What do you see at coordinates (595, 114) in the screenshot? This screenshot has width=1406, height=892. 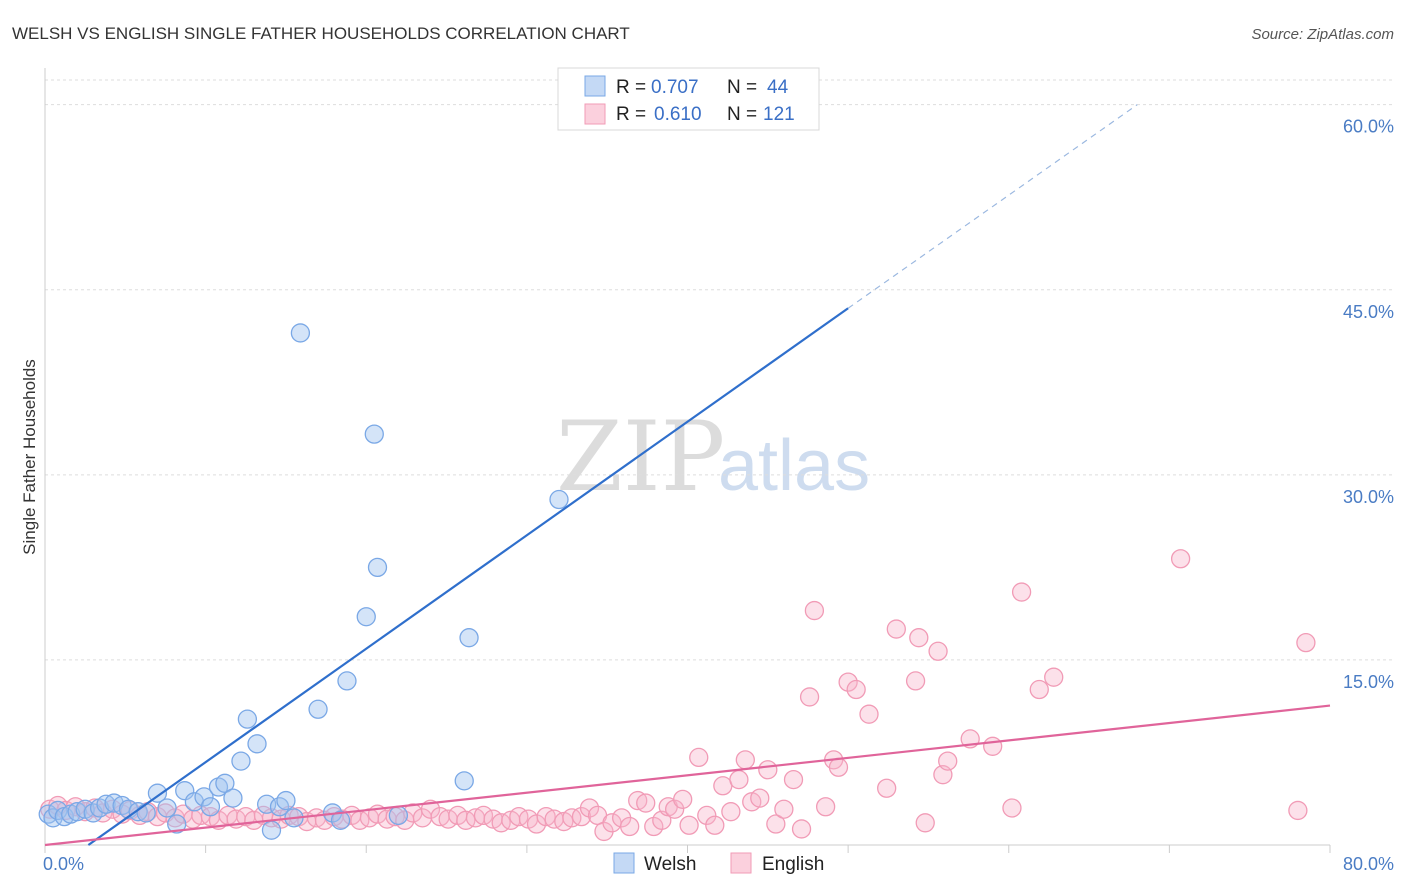 I see `legend-swatch-english` at bounding box center [595, 114].